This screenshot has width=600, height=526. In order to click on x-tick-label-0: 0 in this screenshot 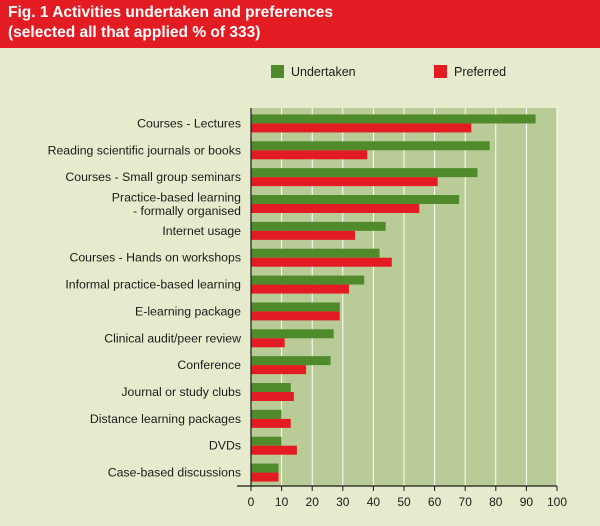, I will do `click(251, 502)`.